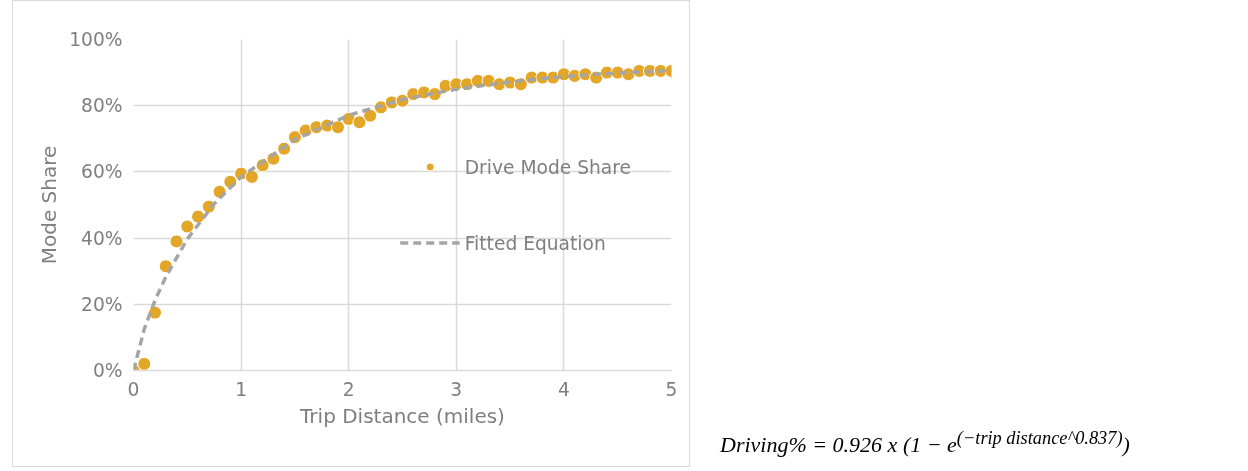  I want to click on x-tick-label: 3, so click(456, 389).